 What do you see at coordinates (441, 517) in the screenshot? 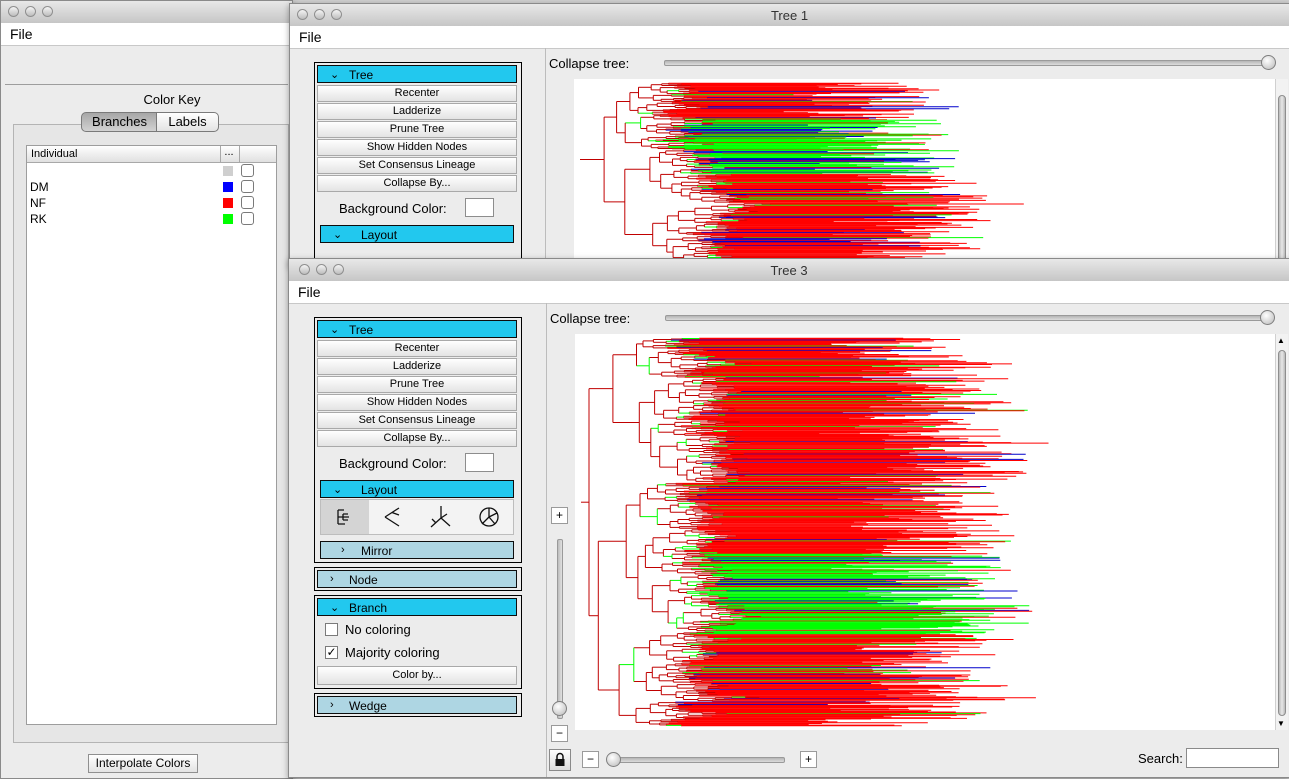
I see `unrooted-layout-icon` at bounding box center [441, 517].